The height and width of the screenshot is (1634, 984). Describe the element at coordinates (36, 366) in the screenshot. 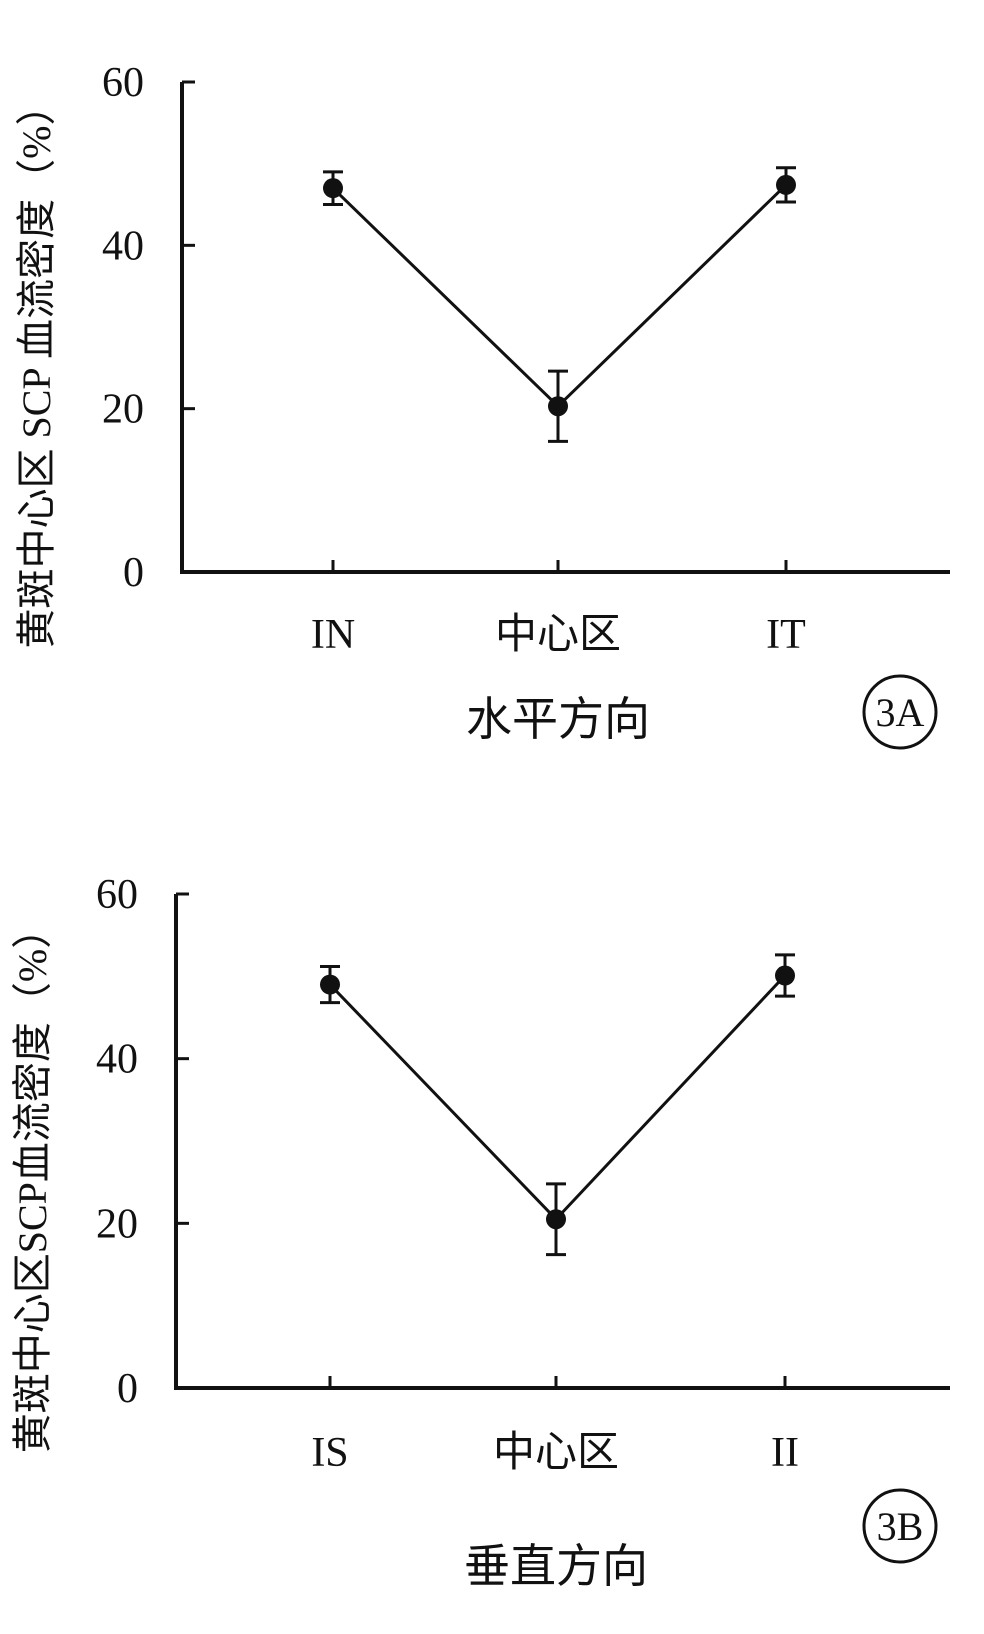

I see `y-axis-label: 黄斑中心区 SCP 血流密度（%）` at that location.